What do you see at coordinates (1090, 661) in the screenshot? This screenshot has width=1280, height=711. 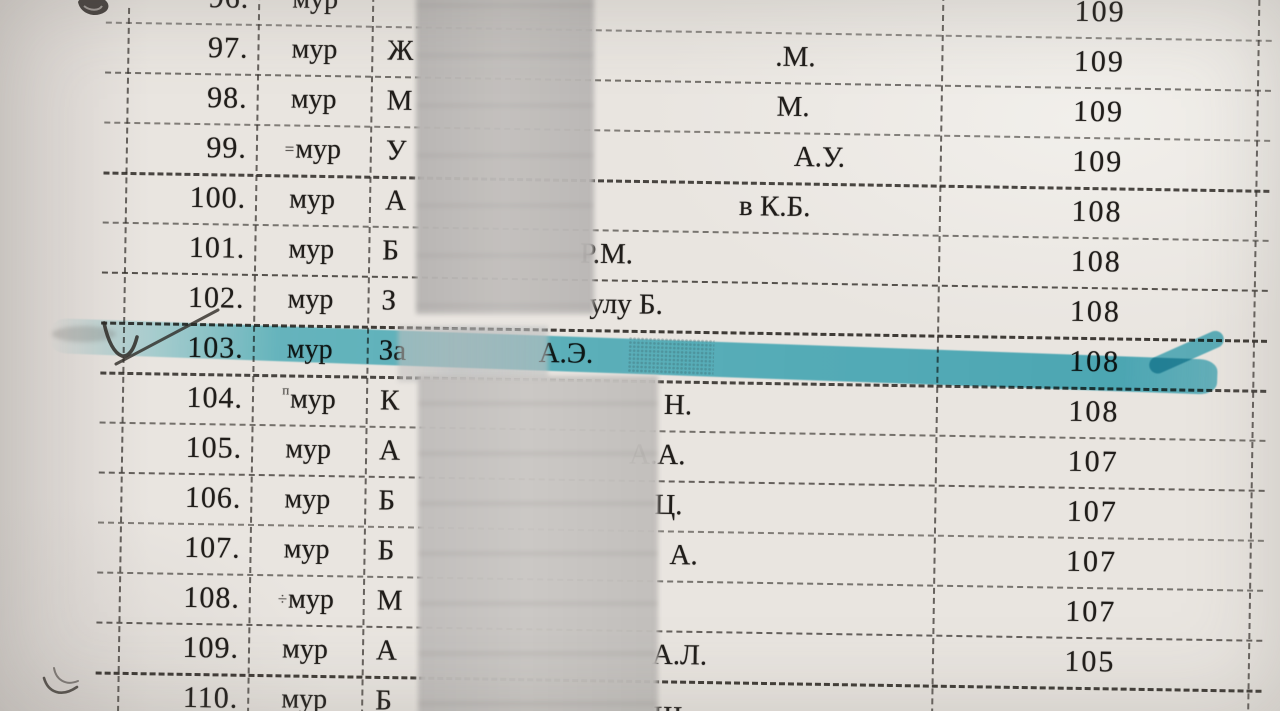 I see `score-cell: 105` at bounding box center [1090, 661].